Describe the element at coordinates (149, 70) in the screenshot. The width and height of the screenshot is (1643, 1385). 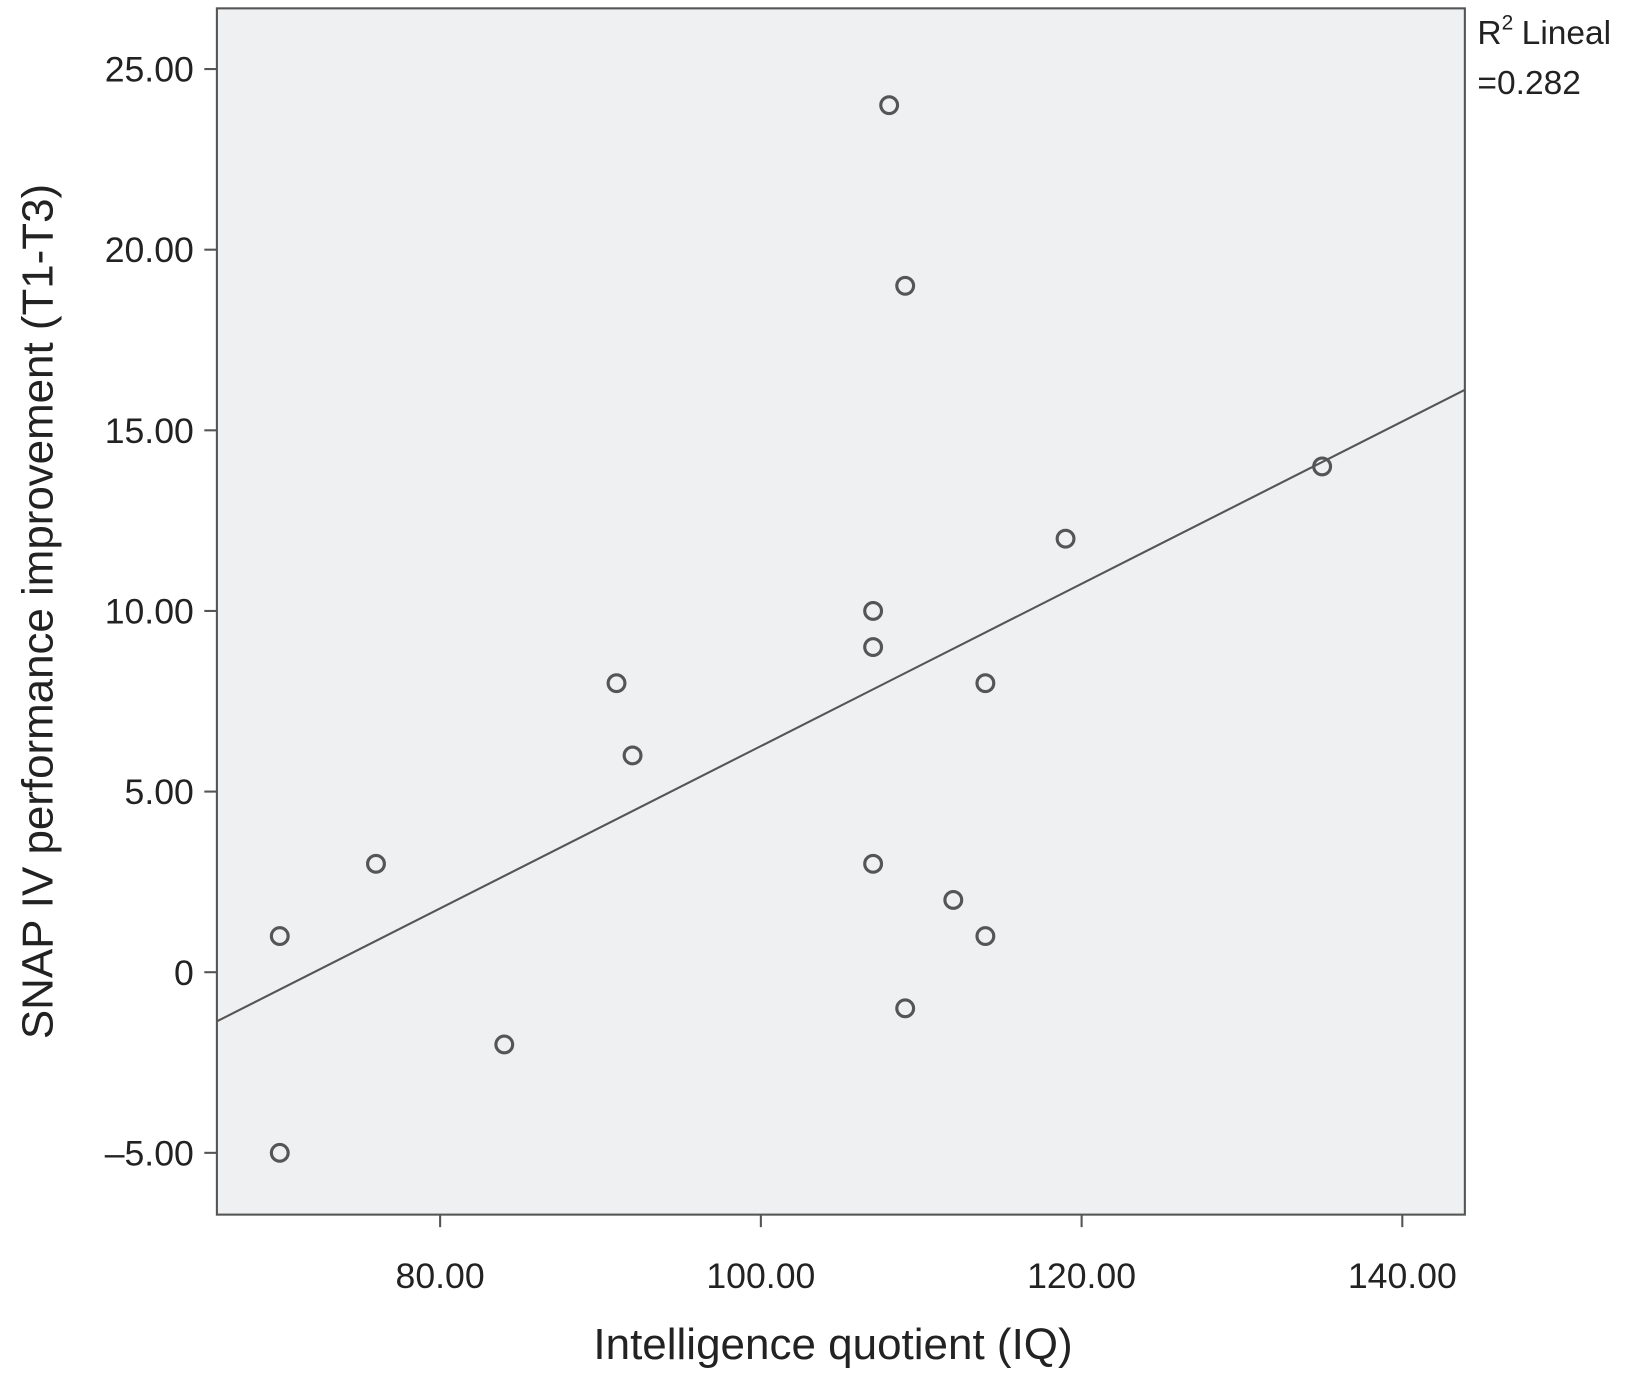
I see `y-tick-label: 25.00` at that location.